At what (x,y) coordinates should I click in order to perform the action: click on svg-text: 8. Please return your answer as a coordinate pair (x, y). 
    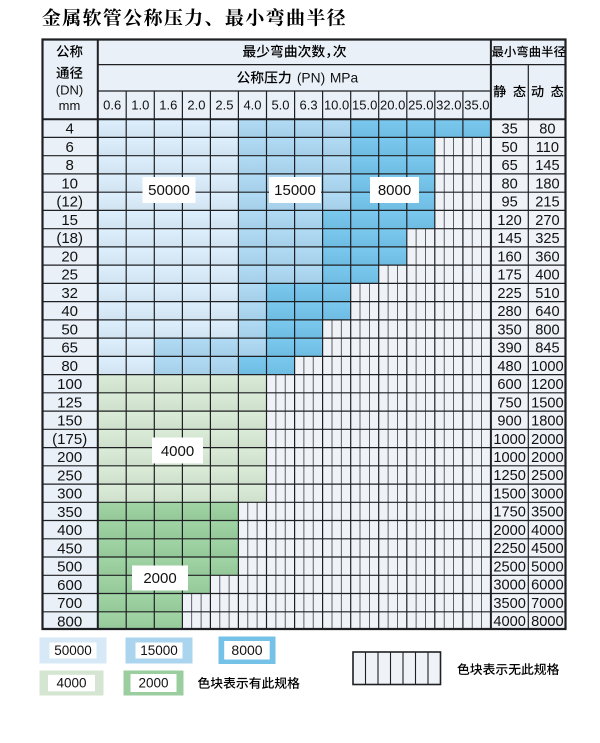
    Looking at the image, I should click on (70, 165).